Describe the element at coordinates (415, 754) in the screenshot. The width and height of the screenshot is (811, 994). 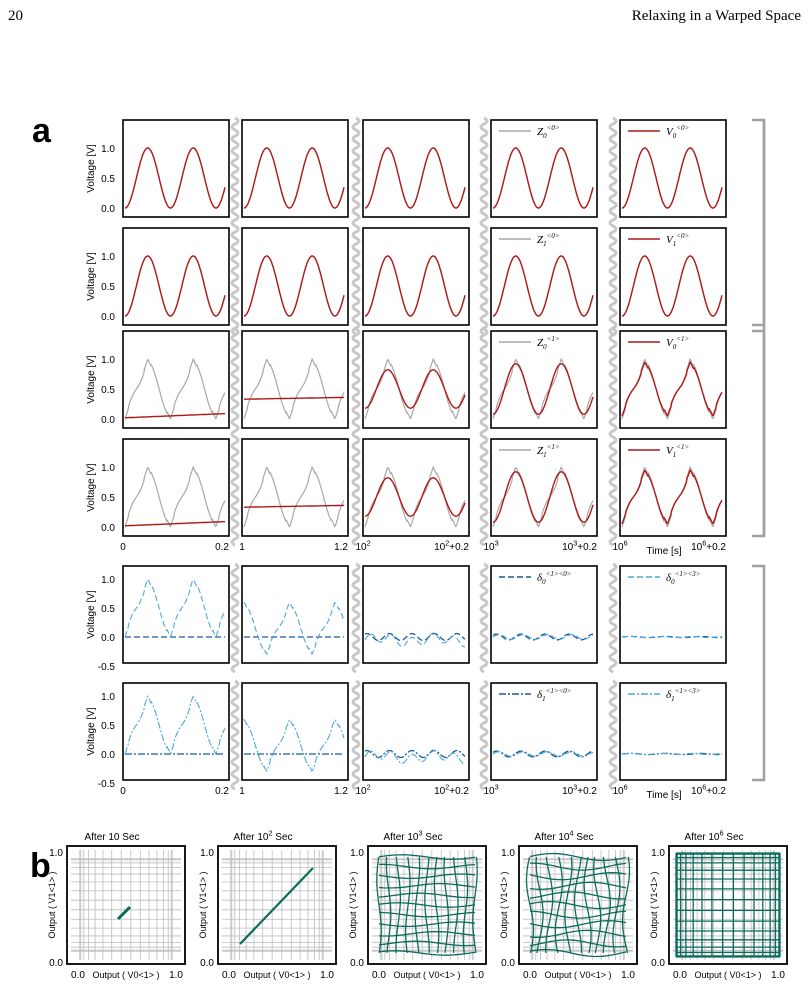
I see `trace-deviation-main` at that location.